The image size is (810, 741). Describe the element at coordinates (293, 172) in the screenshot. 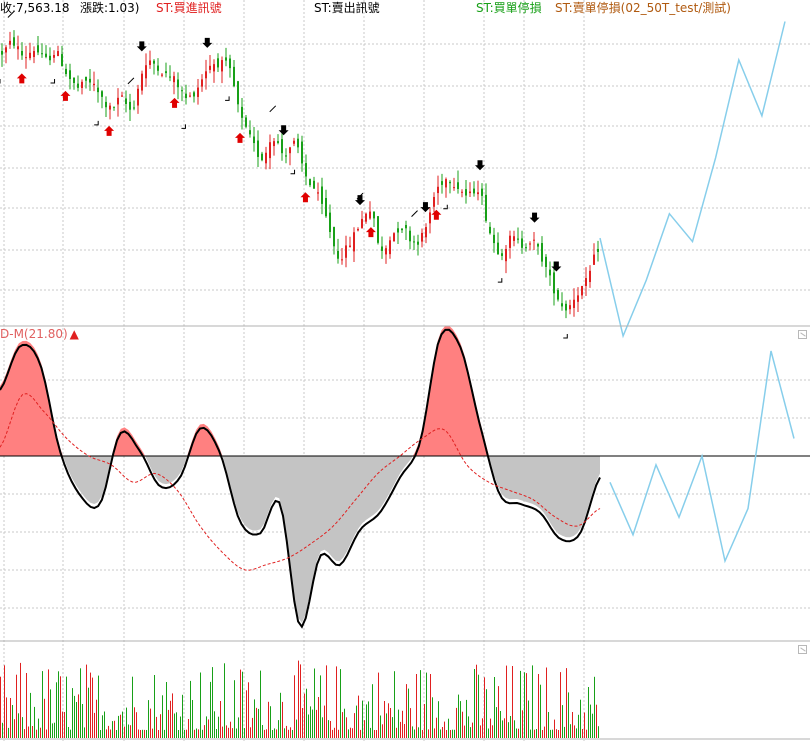

I see `sell-stop-mark` at that location.